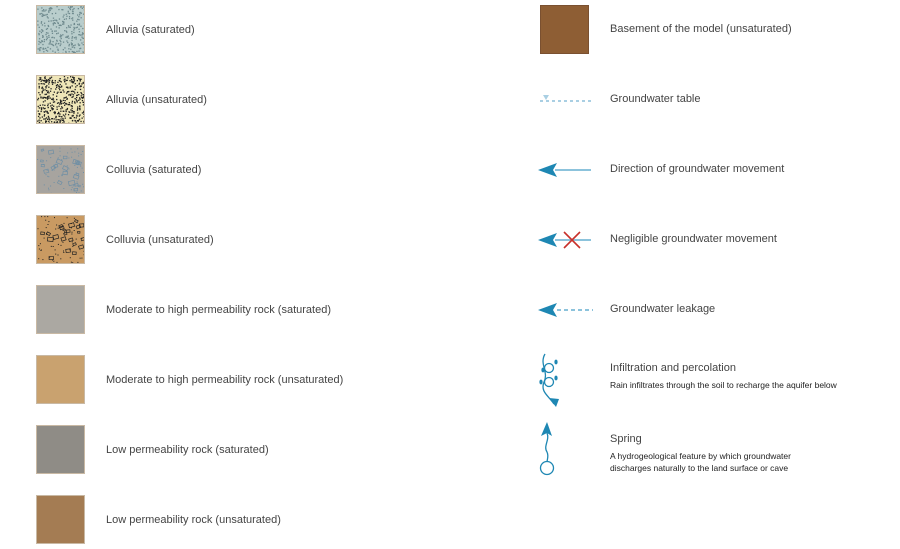 The width and height of the screenshot is (900, 549). What do you see at coordinates (693, 239) in the screenshot?
I see `legend-label-negligible: Negligible groundwater movement` at bounding box center [693, 239].